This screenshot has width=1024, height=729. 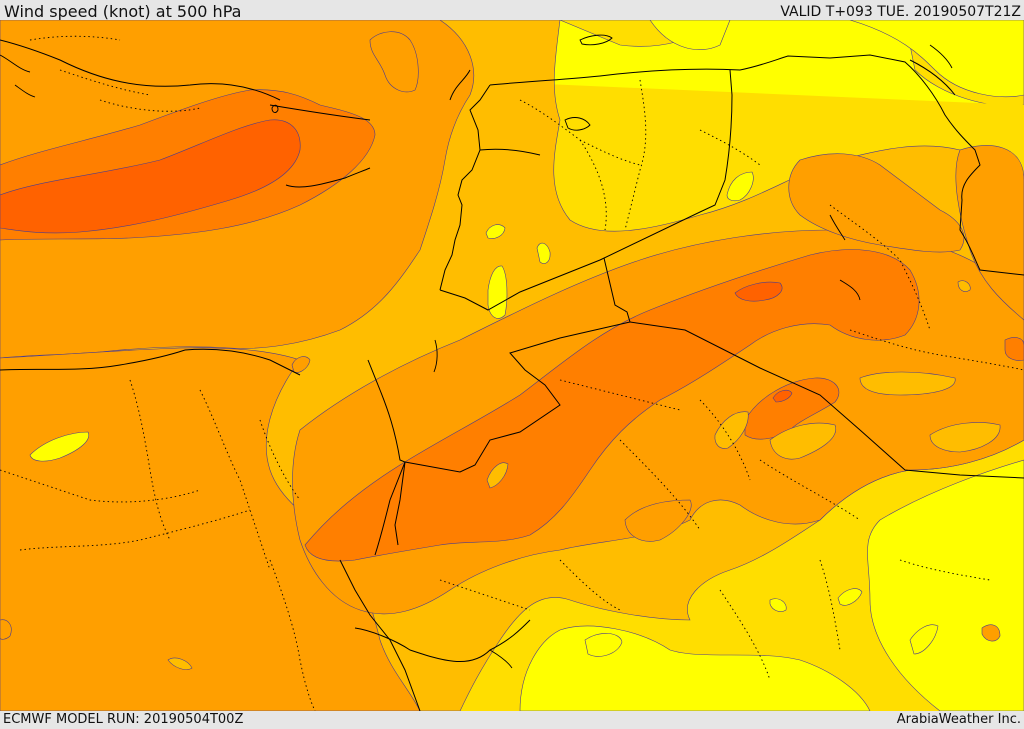 I want to click on wind-level-5-area, so click(x=1014, y=349).